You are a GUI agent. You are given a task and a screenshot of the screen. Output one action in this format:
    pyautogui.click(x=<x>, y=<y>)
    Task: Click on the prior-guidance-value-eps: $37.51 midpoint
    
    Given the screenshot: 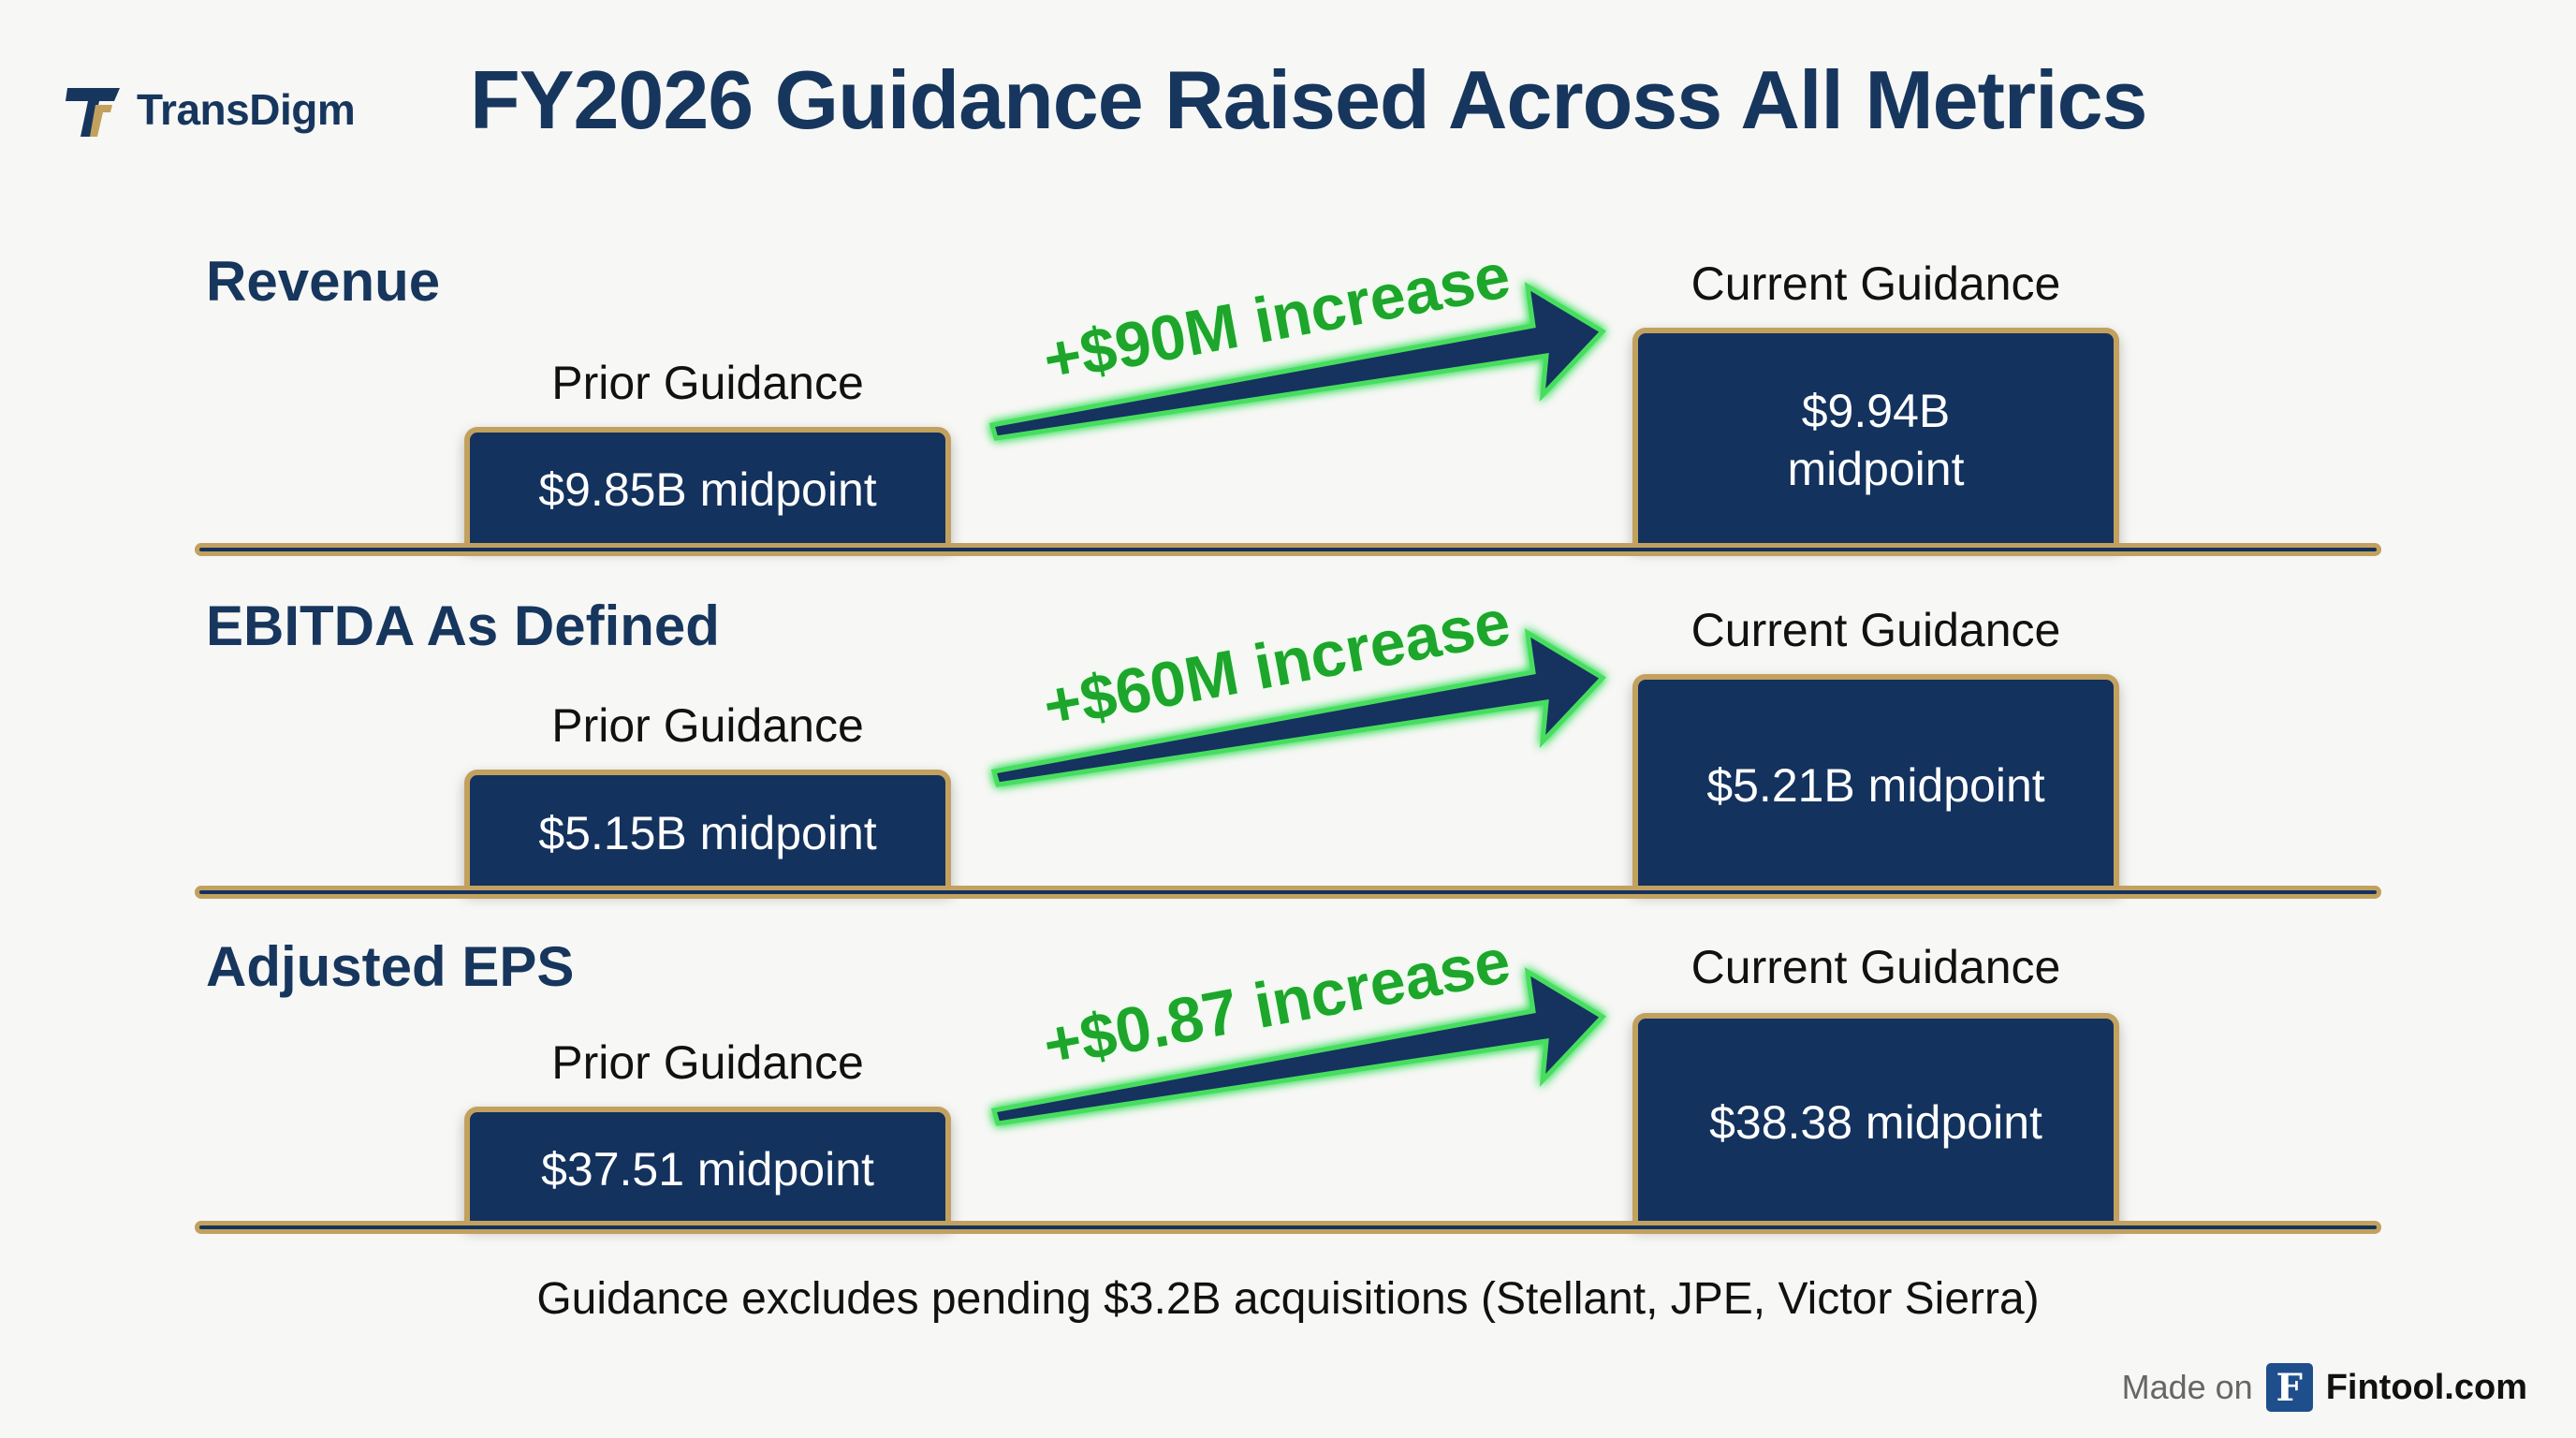 What is the action you would take?
    pyautogui.click(x=707, y=1169)
    